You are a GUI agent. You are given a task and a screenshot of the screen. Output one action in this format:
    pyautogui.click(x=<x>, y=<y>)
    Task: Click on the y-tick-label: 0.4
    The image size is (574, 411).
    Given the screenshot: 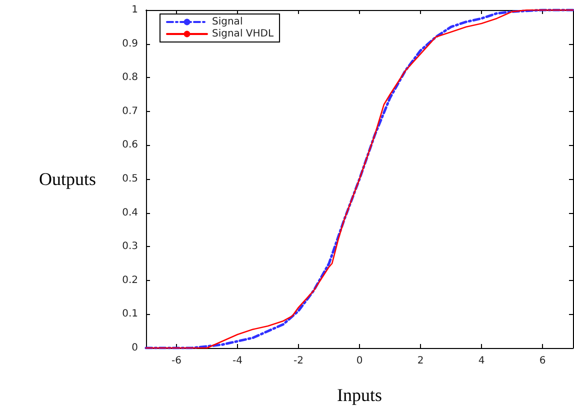 What is the action you would take?
    pyautogui.click(x=130, y=212)
    